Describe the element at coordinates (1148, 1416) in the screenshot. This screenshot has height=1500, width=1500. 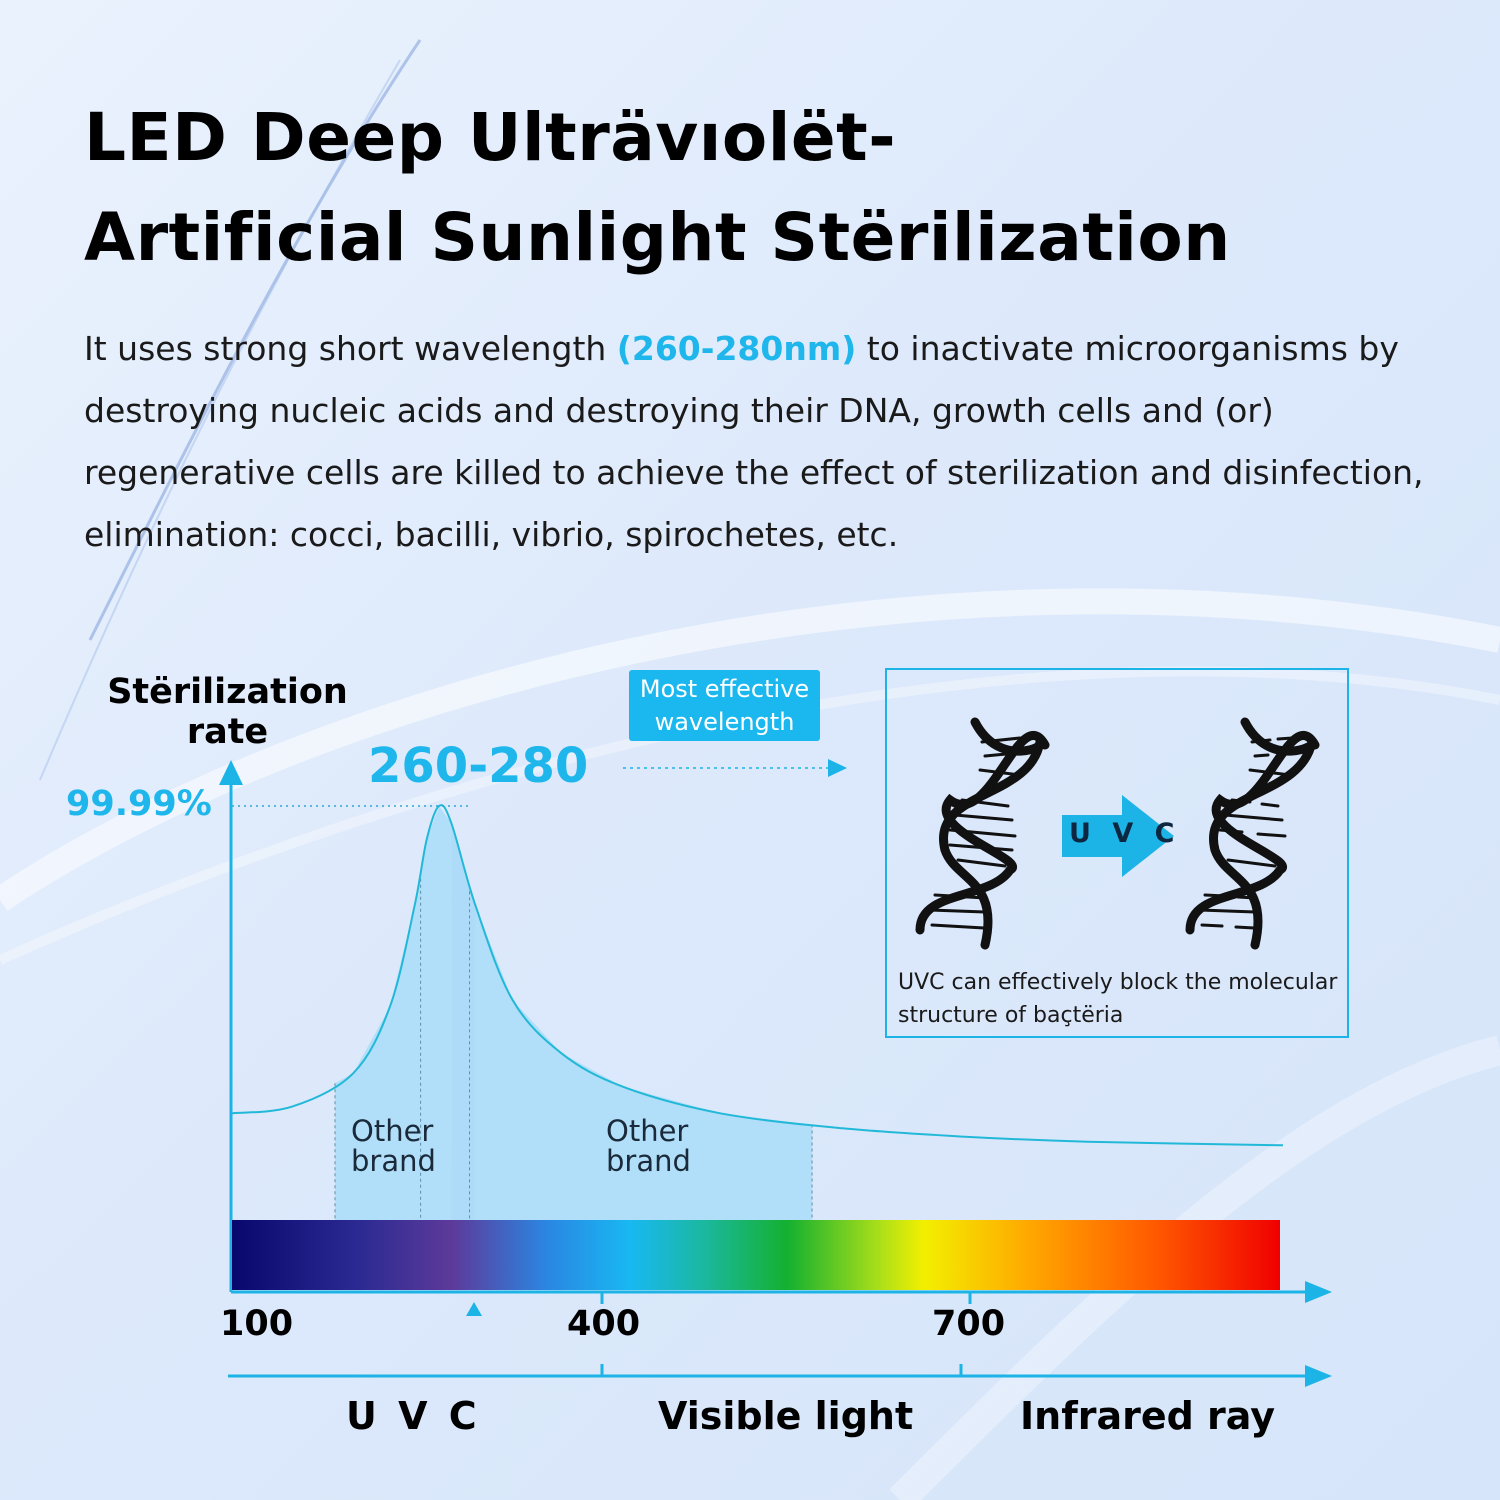
I see `region-label-infrared: Infrared ray` at that location.